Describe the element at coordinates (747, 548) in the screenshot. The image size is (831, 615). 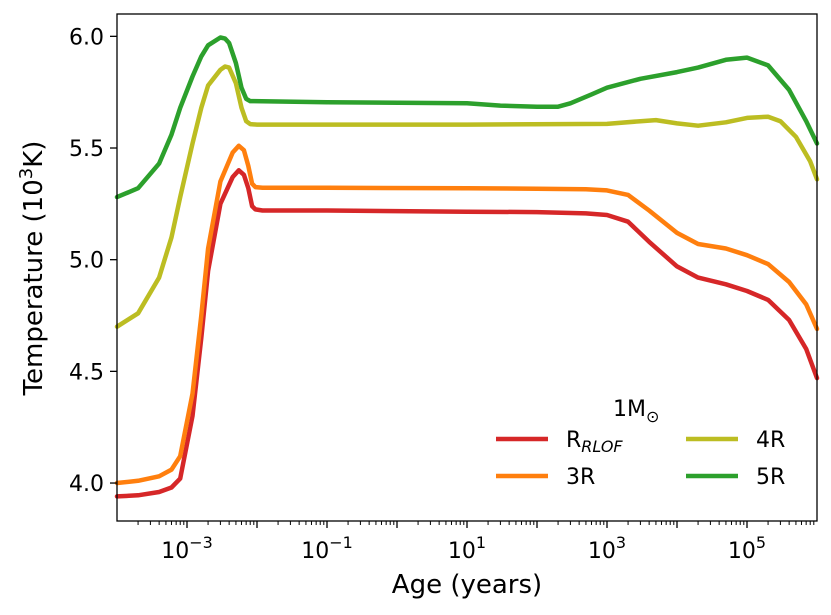
I see `x-tick-label: 10⁵` at that location.